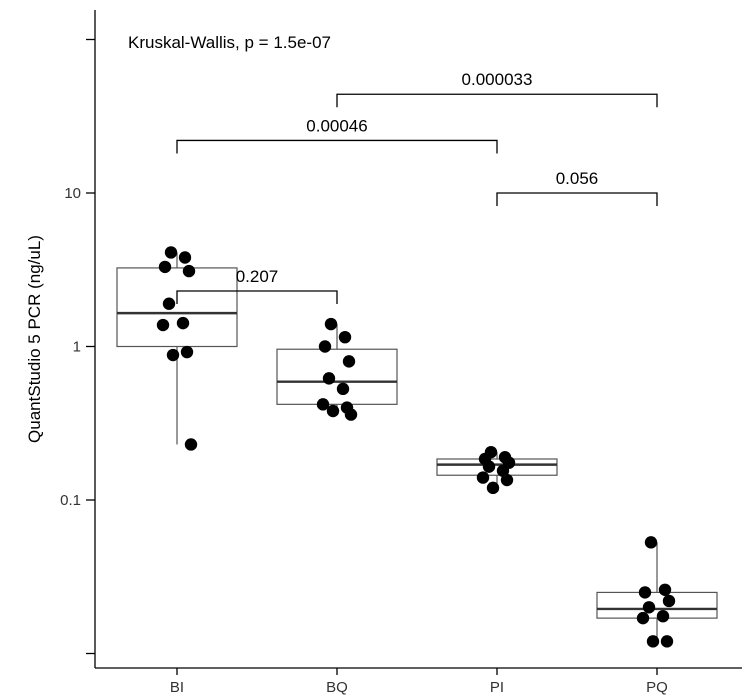 The image size is (742, 700). I want to click on bracket-BQ-PQ, so click(497, 100).